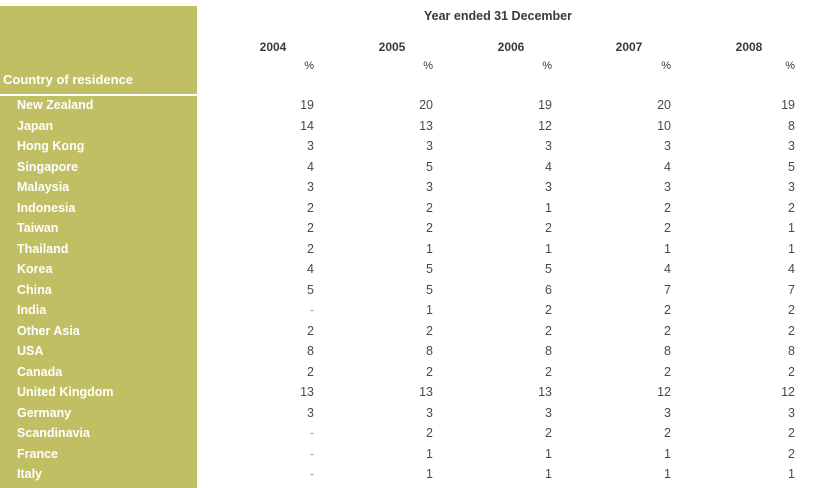 Image resolution: width=817 pixels, height=488 pixels. Describe the element at coordinates (46, 208) in the screenshot. I see `country-label: Indonesia` at that location.